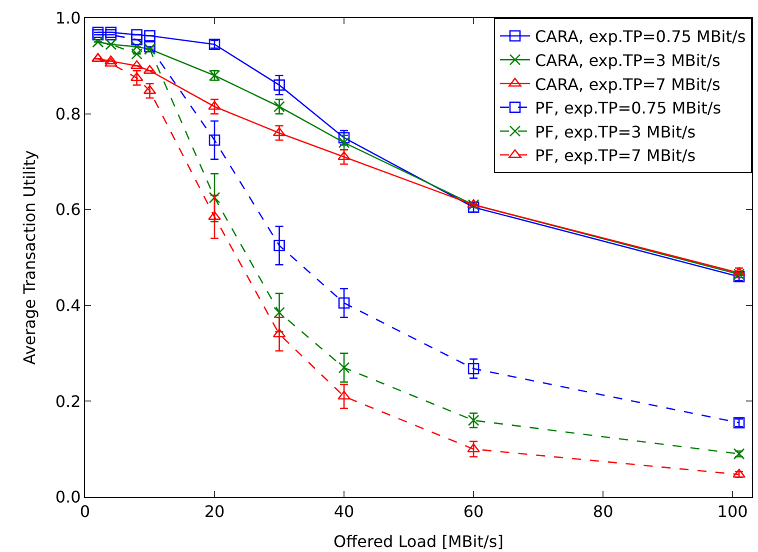 Image resolution: width=758 pixels, height=552 pixels. What do you see at coordinates (603, 512) in the screenshot?
I see `x-tick-label: 80` at bounding box center [603, 512].